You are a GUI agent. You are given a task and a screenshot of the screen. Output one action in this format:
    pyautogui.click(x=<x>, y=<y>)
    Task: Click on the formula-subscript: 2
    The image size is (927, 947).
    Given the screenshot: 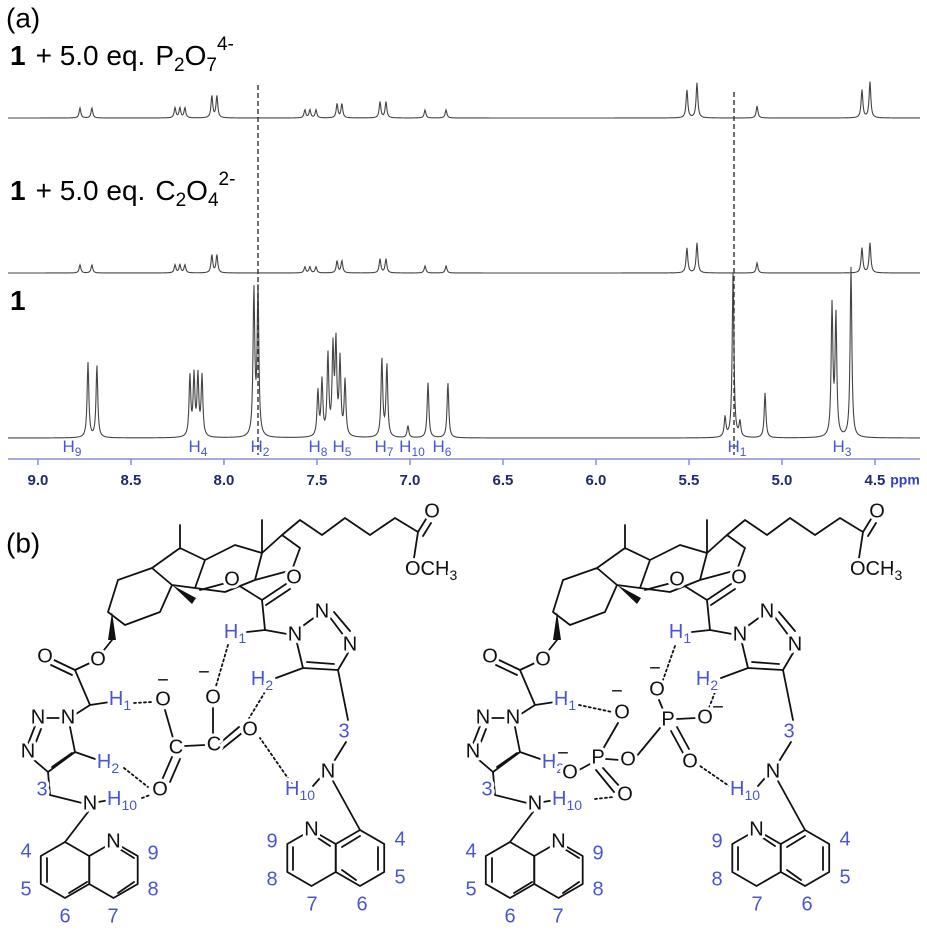 What is the action you would take?
    pyautogui.click(x=181, y=200)
    